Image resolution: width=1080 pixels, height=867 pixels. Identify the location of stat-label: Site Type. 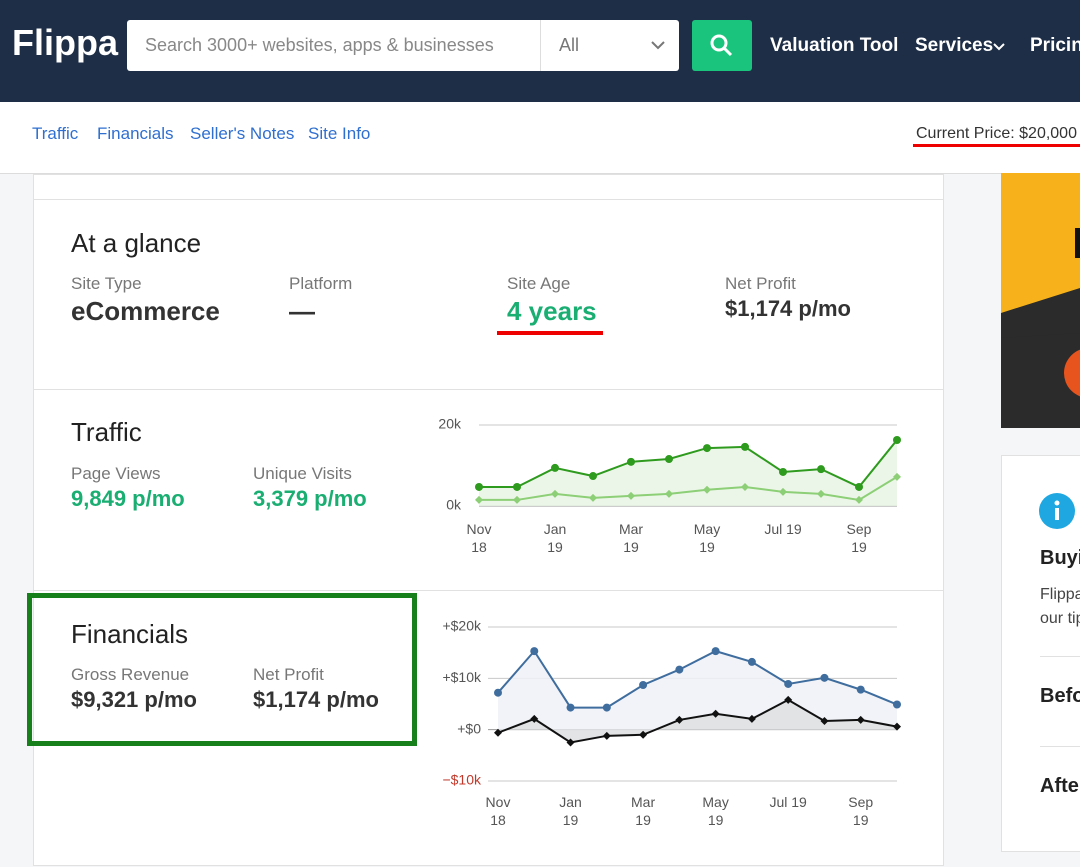
(106, 283).